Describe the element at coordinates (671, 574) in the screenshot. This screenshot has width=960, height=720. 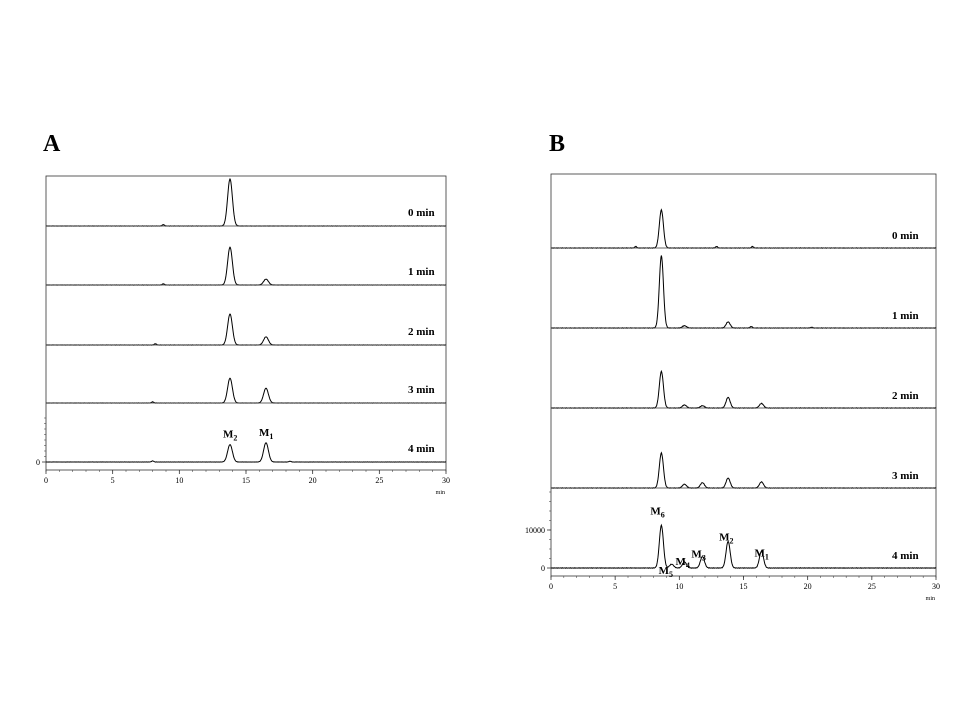
I see `peak-label-subscript: 5` at that location.